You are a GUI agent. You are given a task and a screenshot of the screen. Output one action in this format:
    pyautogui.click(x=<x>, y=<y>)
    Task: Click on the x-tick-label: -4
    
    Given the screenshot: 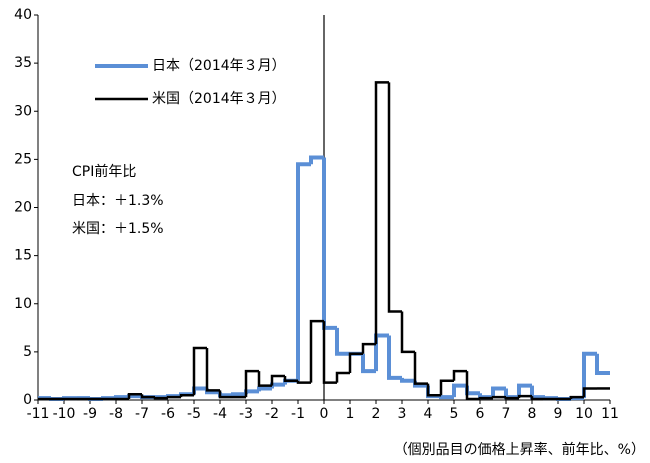 What is the action you would take?
    pyautogui.click(x=220, y=414)
    